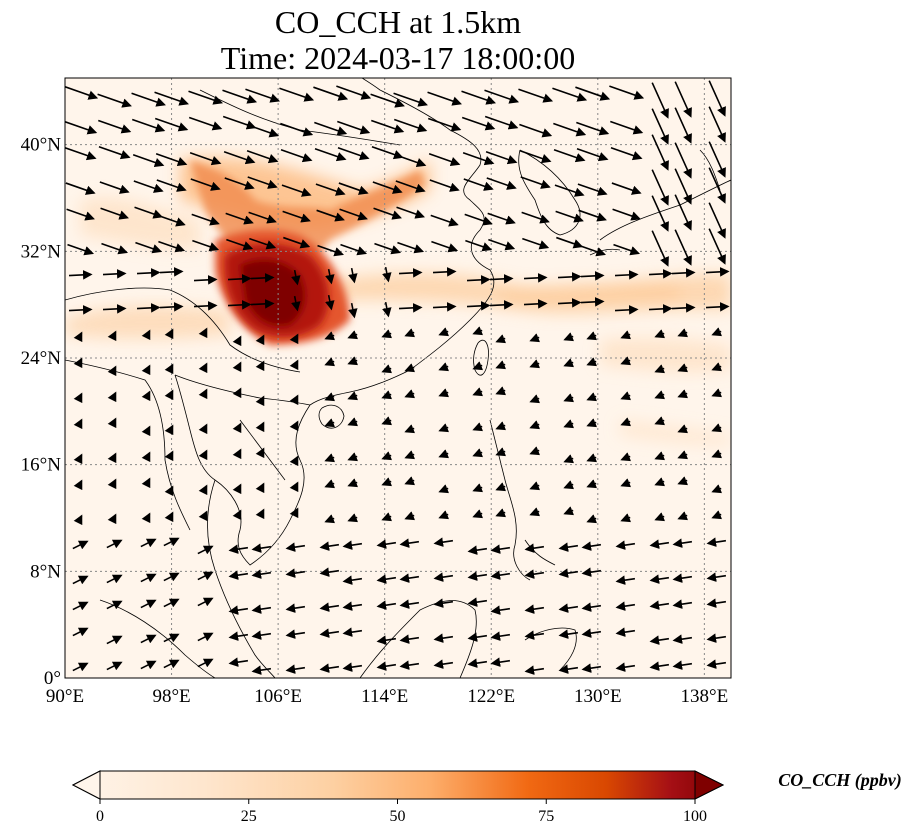 The image size is (921, 836). I want to click on colorbar-tick-label: 0, so click(100, 816).